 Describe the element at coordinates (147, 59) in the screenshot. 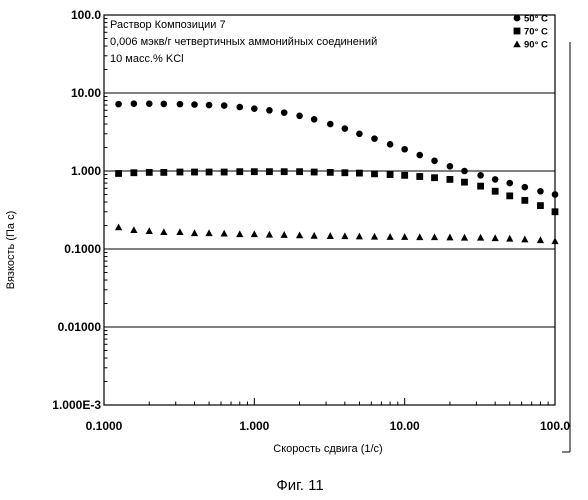

I see `annotation-salt: 10 масс.% KCl` at that location.